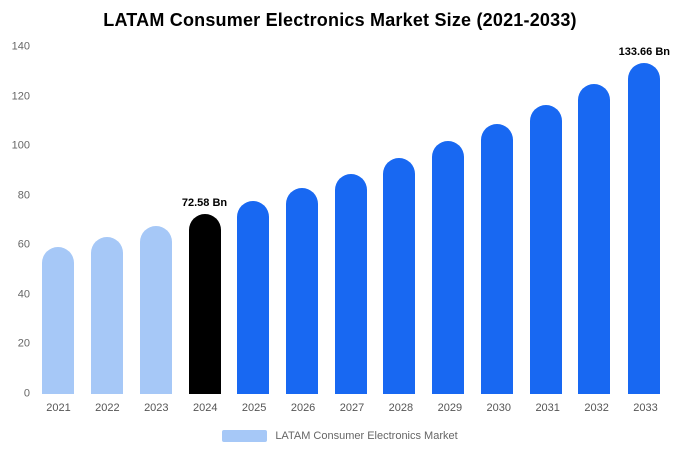 The width and height of the screenshot is (680, 450). Describe the element at coordinates (156, 408) in the screenshot. I see `x-axis-label: 2023` at that location.